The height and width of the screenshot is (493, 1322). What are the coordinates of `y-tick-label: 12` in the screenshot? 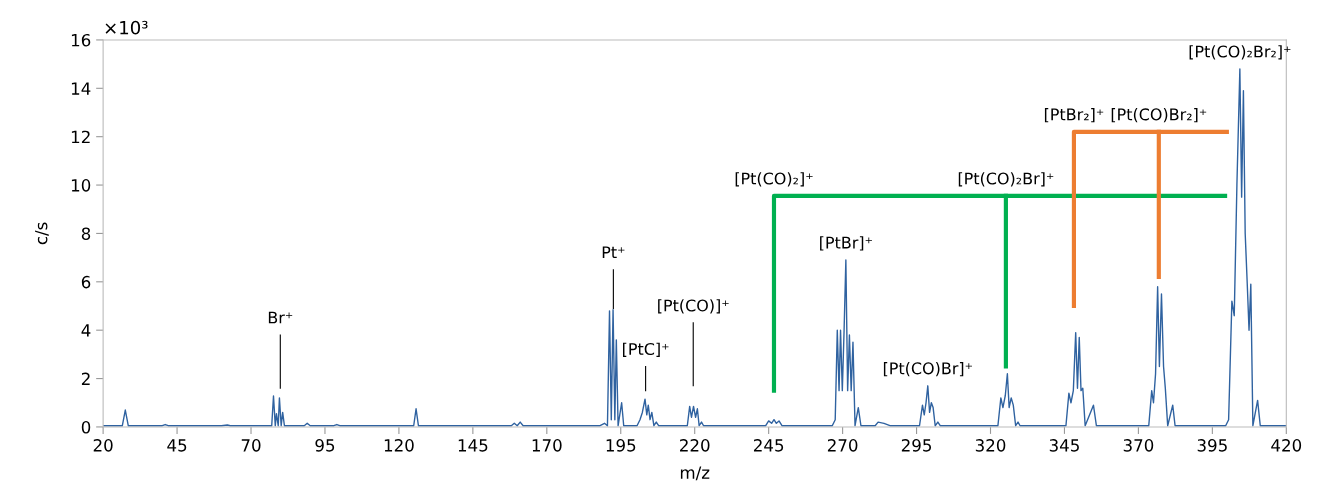 It's located at (80, 137).